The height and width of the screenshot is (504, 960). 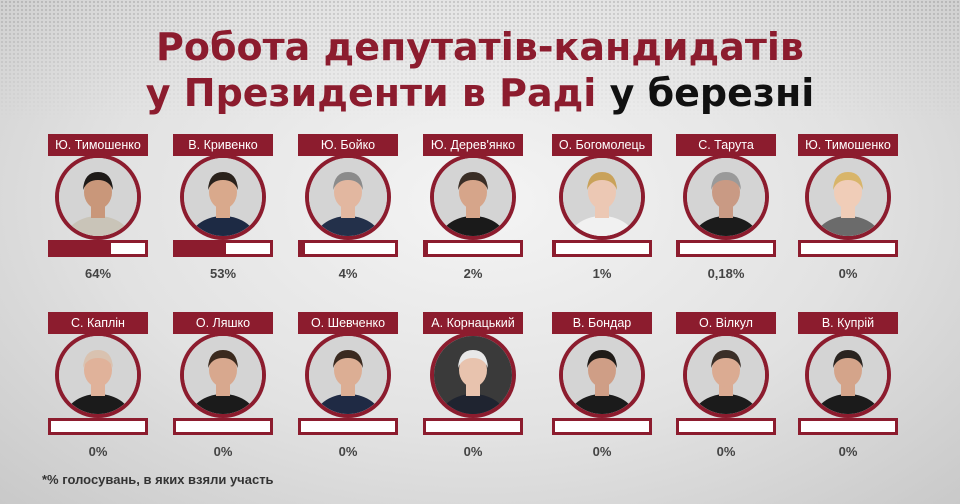 I want to click on candidate-card: О. Богомолець 1%, so click(x=602, y=214).